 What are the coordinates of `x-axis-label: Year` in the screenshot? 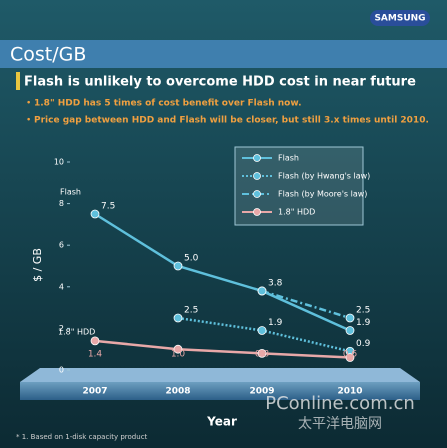 It's located at (221, 422).